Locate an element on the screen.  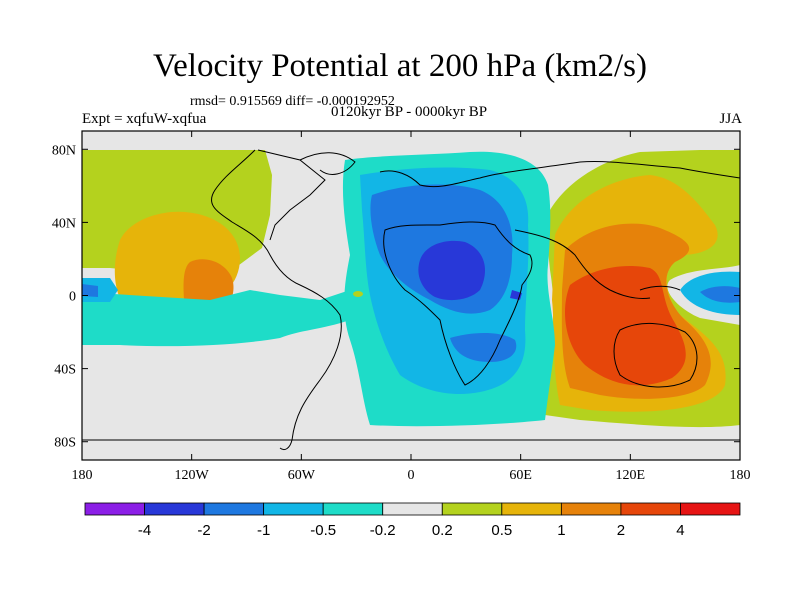
colorbar: -4 -2 -1 -0.5 -0.2 0.2 0.5 1 2 4 is located at coordinates (412, 520).